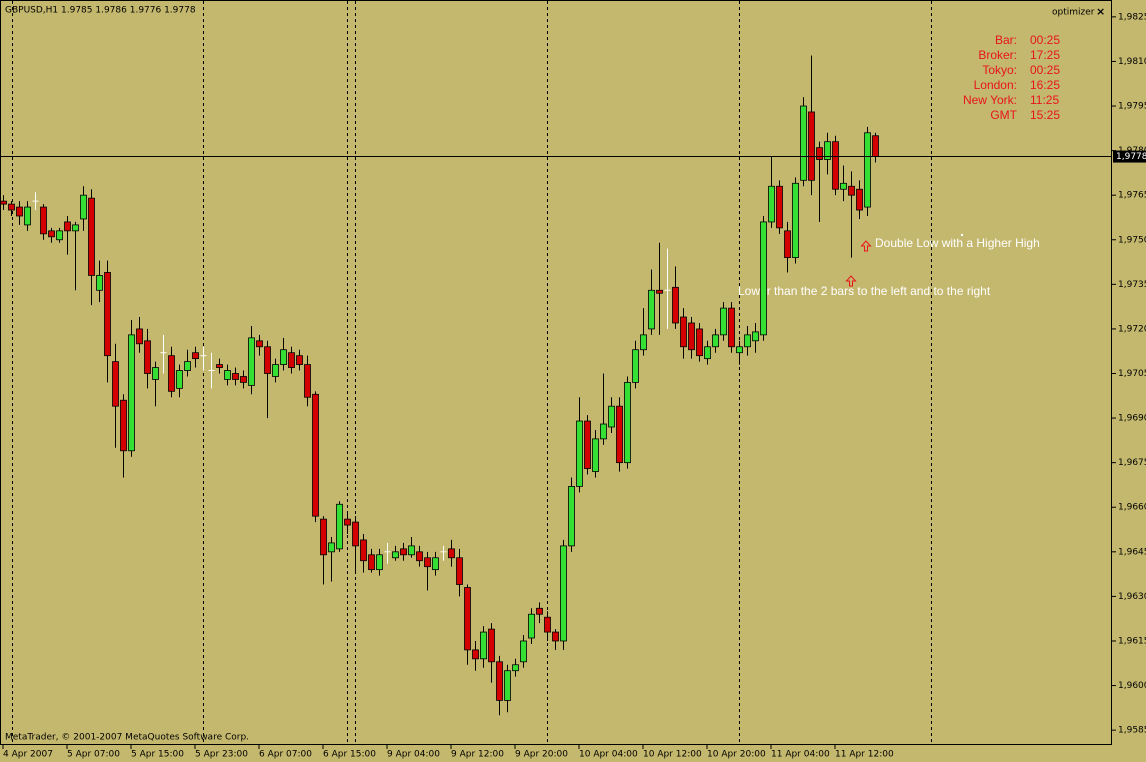  What do you see at coordinates (541, 755) in the screenshot?
I see `x-tick-label: 9 Apr 20:00` at bounding box center [541, 755].